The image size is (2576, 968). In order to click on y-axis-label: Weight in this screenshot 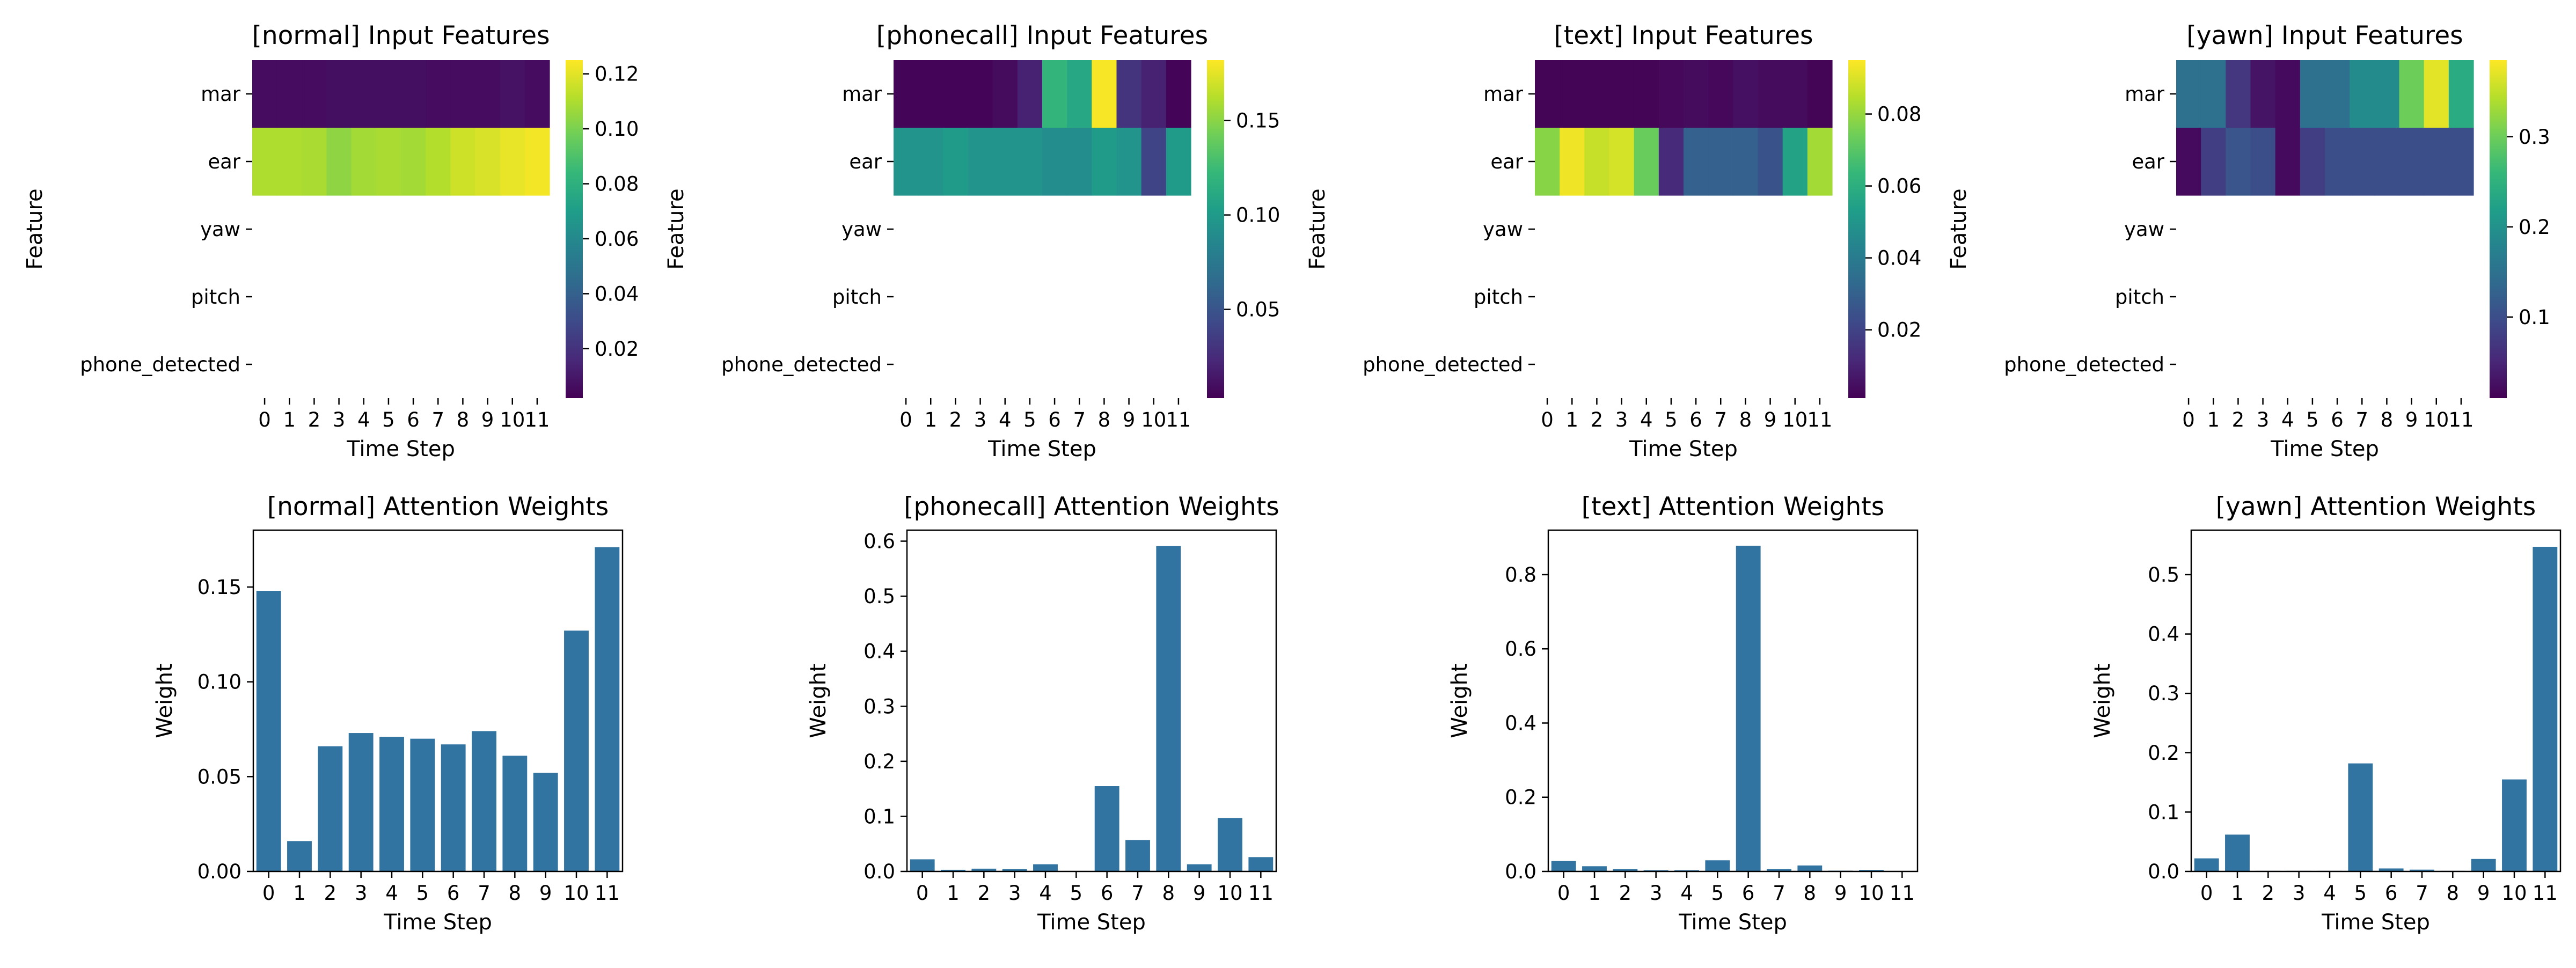, I will do `click(164, 700)`.